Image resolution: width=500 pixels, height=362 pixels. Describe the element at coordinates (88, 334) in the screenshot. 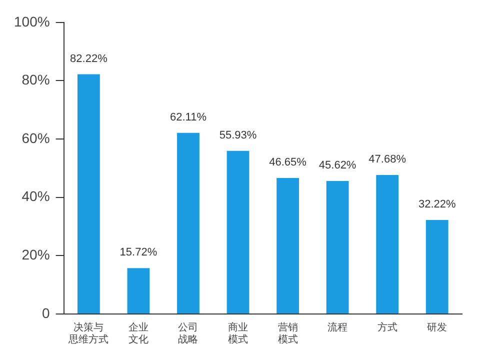

I see `x-tick-label: 决策与思维方式` at that location.